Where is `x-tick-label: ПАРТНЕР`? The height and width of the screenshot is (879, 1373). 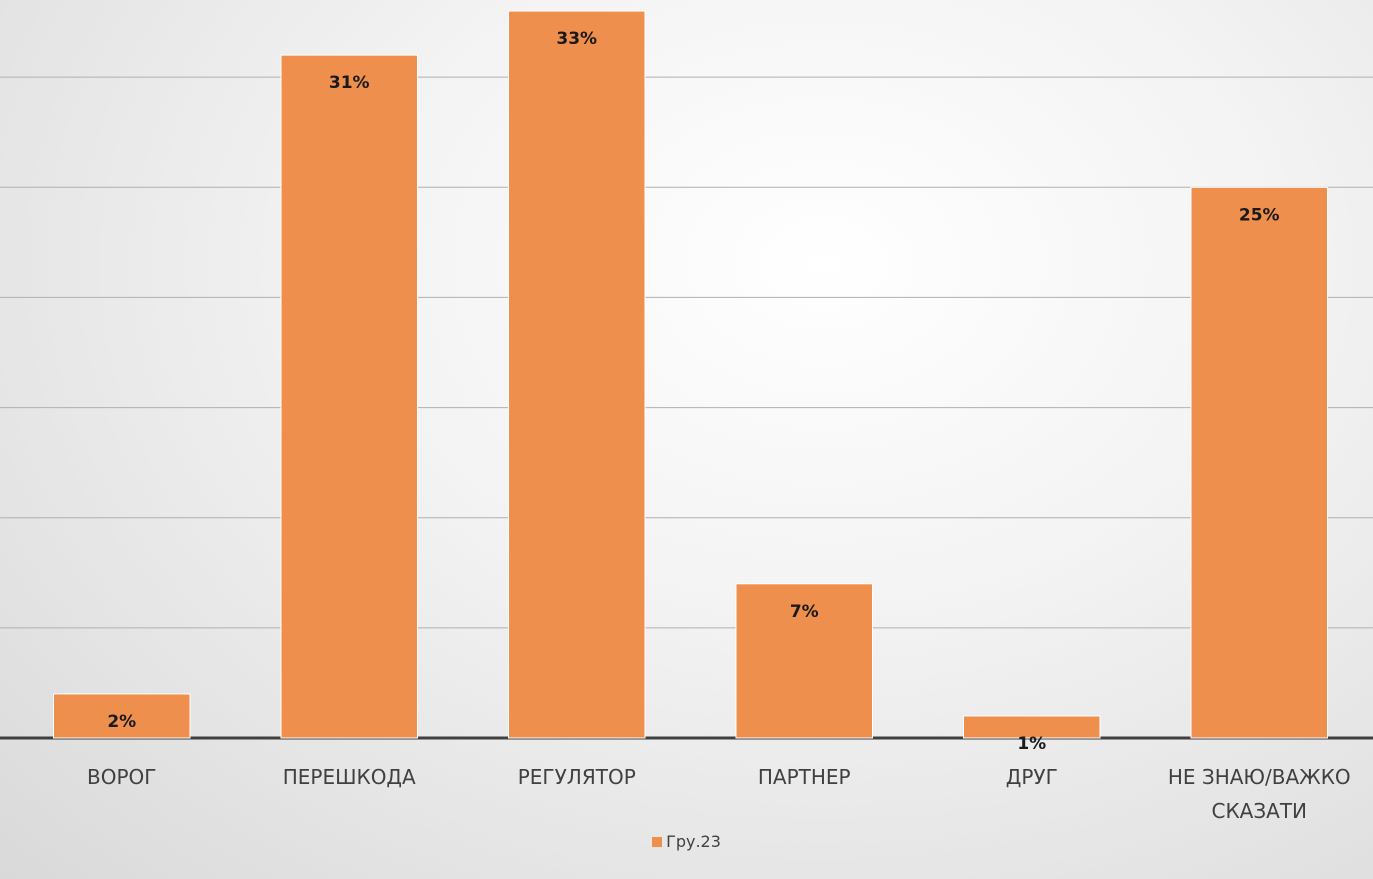 x-tick-label: ПАРТНЕР is located at coordinates (804, 777).